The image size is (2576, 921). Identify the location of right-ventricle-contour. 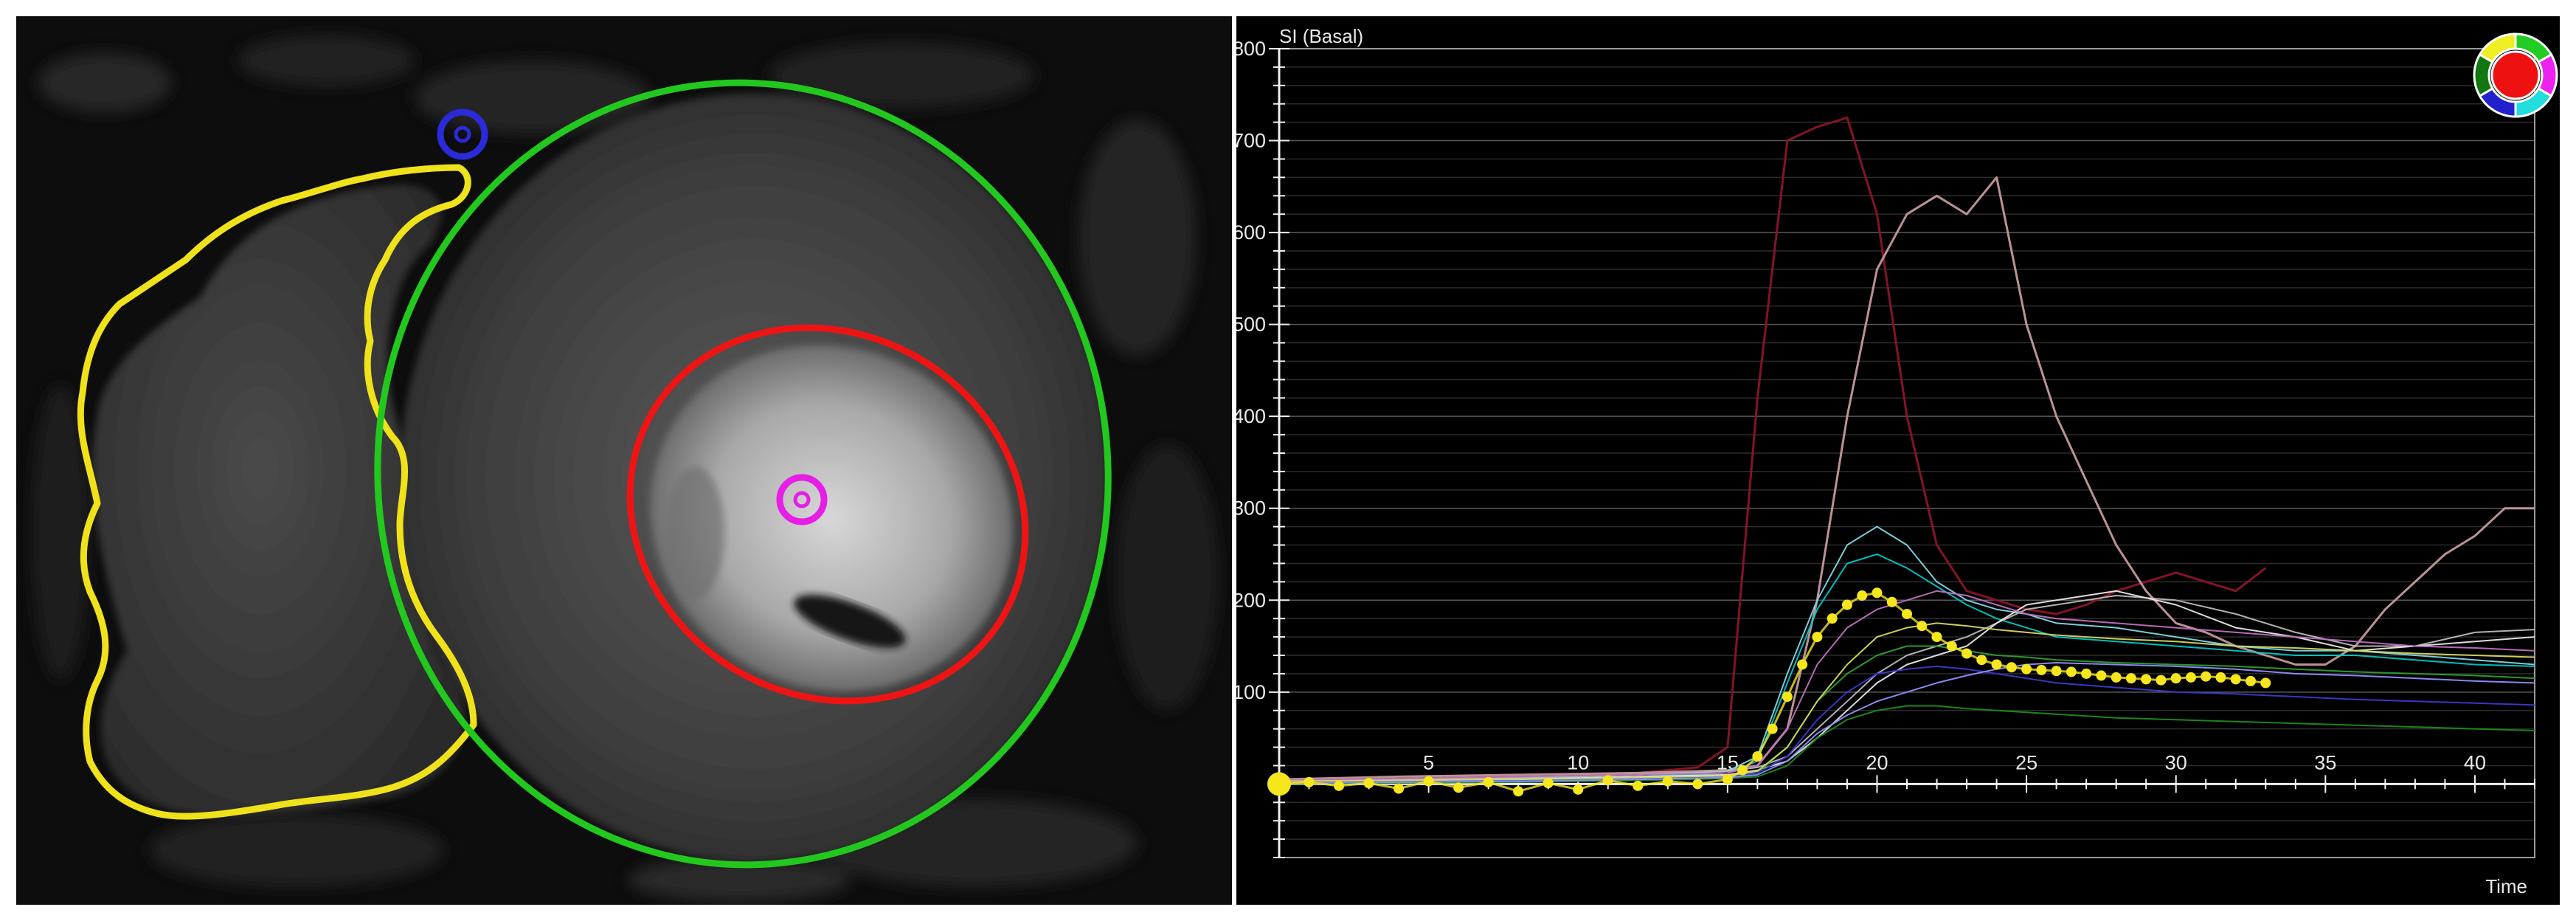
(277, 492).